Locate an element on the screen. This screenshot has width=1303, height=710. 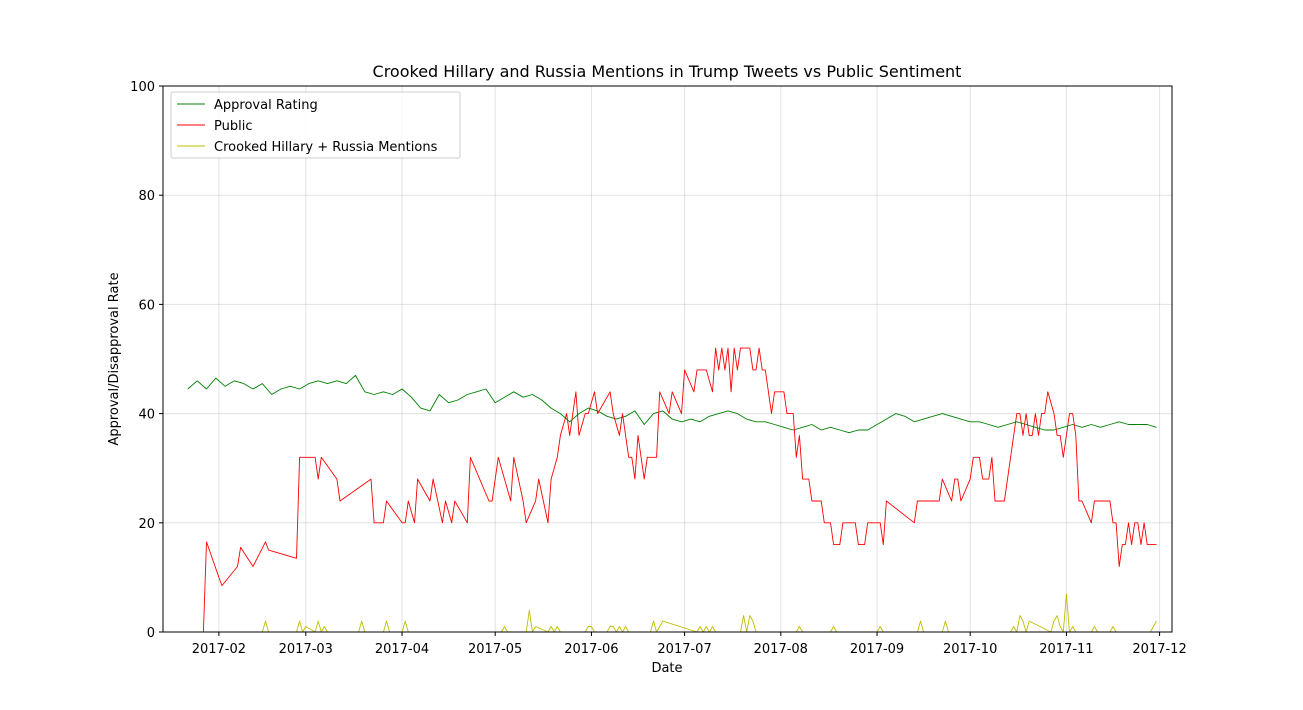
x-tick-label: 2017-06 is located at coordinates (591, 649).